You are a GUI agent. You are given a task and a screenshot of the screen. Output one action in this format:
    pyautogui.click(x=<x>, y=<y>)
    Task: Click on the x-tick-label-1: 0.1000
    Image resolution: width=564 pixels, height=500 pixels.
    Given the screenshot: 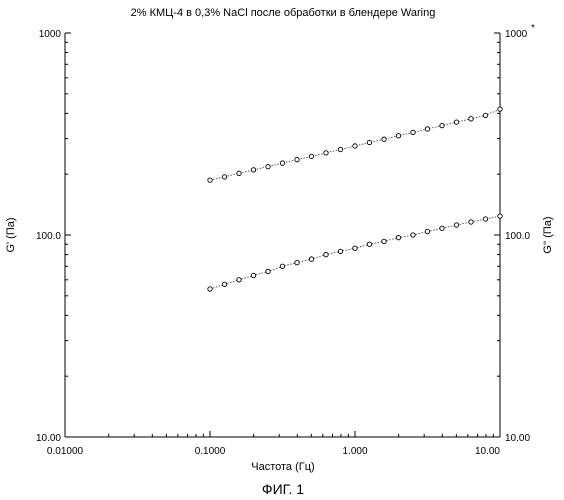 What is the action you would take?
    pyautogui.click(x=210, y=451)
    